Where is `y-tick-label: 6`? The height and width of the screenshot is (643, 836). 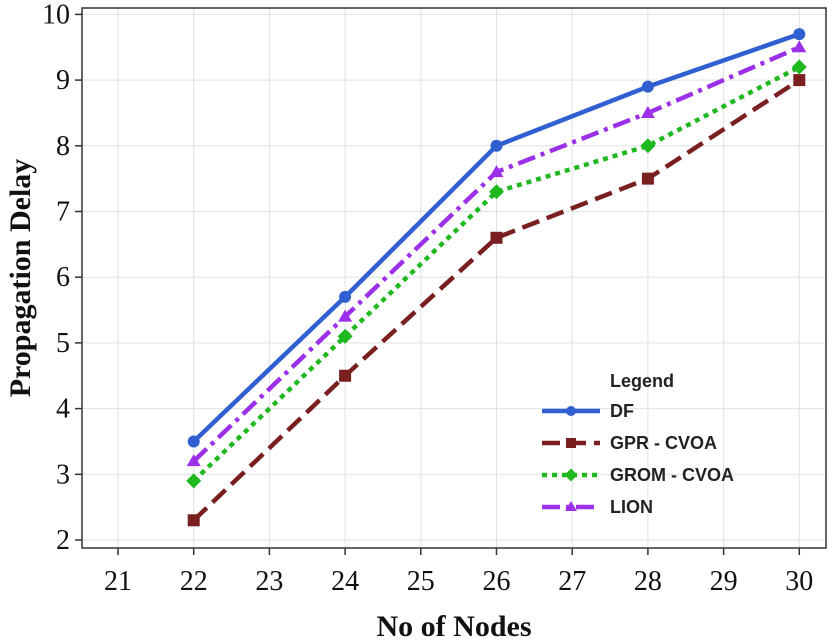 y-tick-label: 6 is located at coordinates (63, 277).